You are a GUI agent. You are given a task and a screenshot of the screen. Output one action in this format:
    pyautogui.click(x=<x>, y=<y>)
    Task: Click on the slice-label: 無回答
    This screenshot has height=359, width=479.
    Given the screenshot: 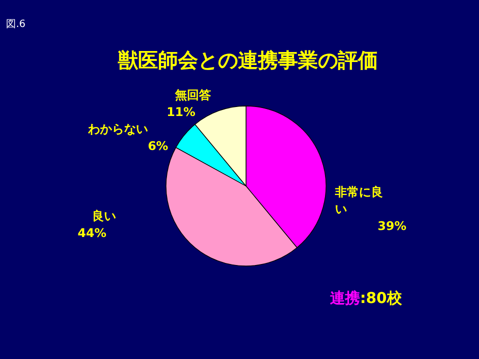 What is the action you would take?
    pyautogui.click(x=193, y=95)
    